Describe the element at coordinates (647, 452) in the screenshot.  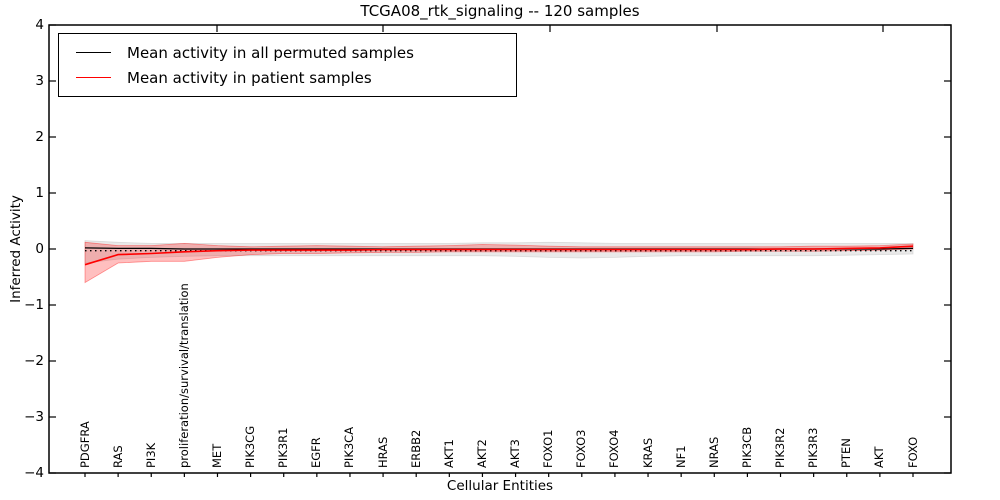
I see `x-tick-label: KRAS` at that location.